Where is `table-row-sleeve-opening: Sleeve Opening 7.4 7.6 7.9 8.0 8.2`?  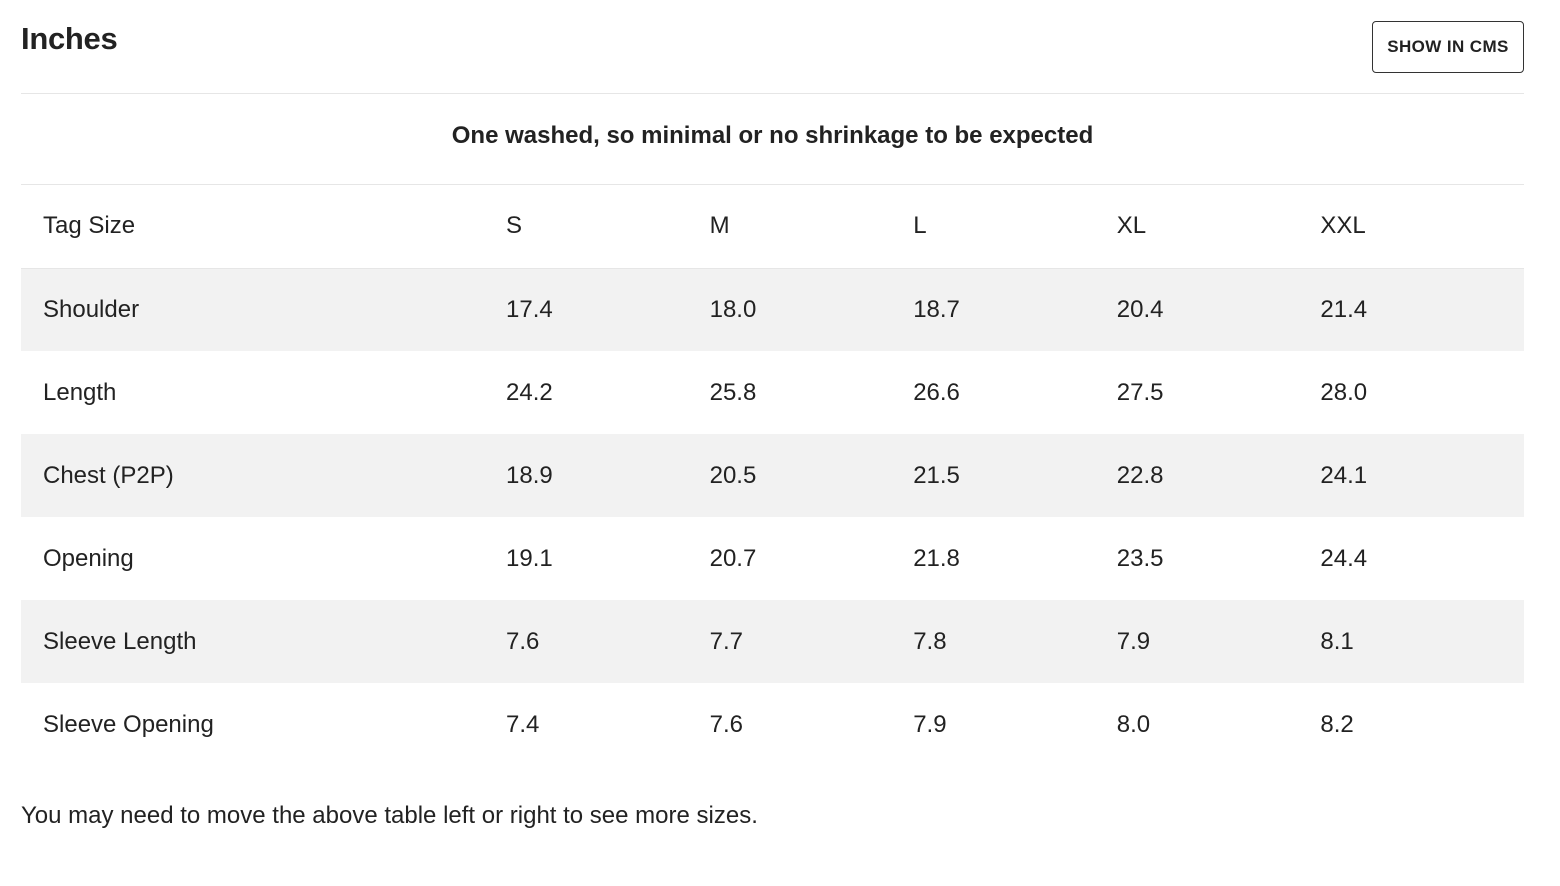 table-row-sleeve-opening: Sleeve Opening 7.4 7.6 7.9 8.0 8.2 is located at coordinates (772, 724).